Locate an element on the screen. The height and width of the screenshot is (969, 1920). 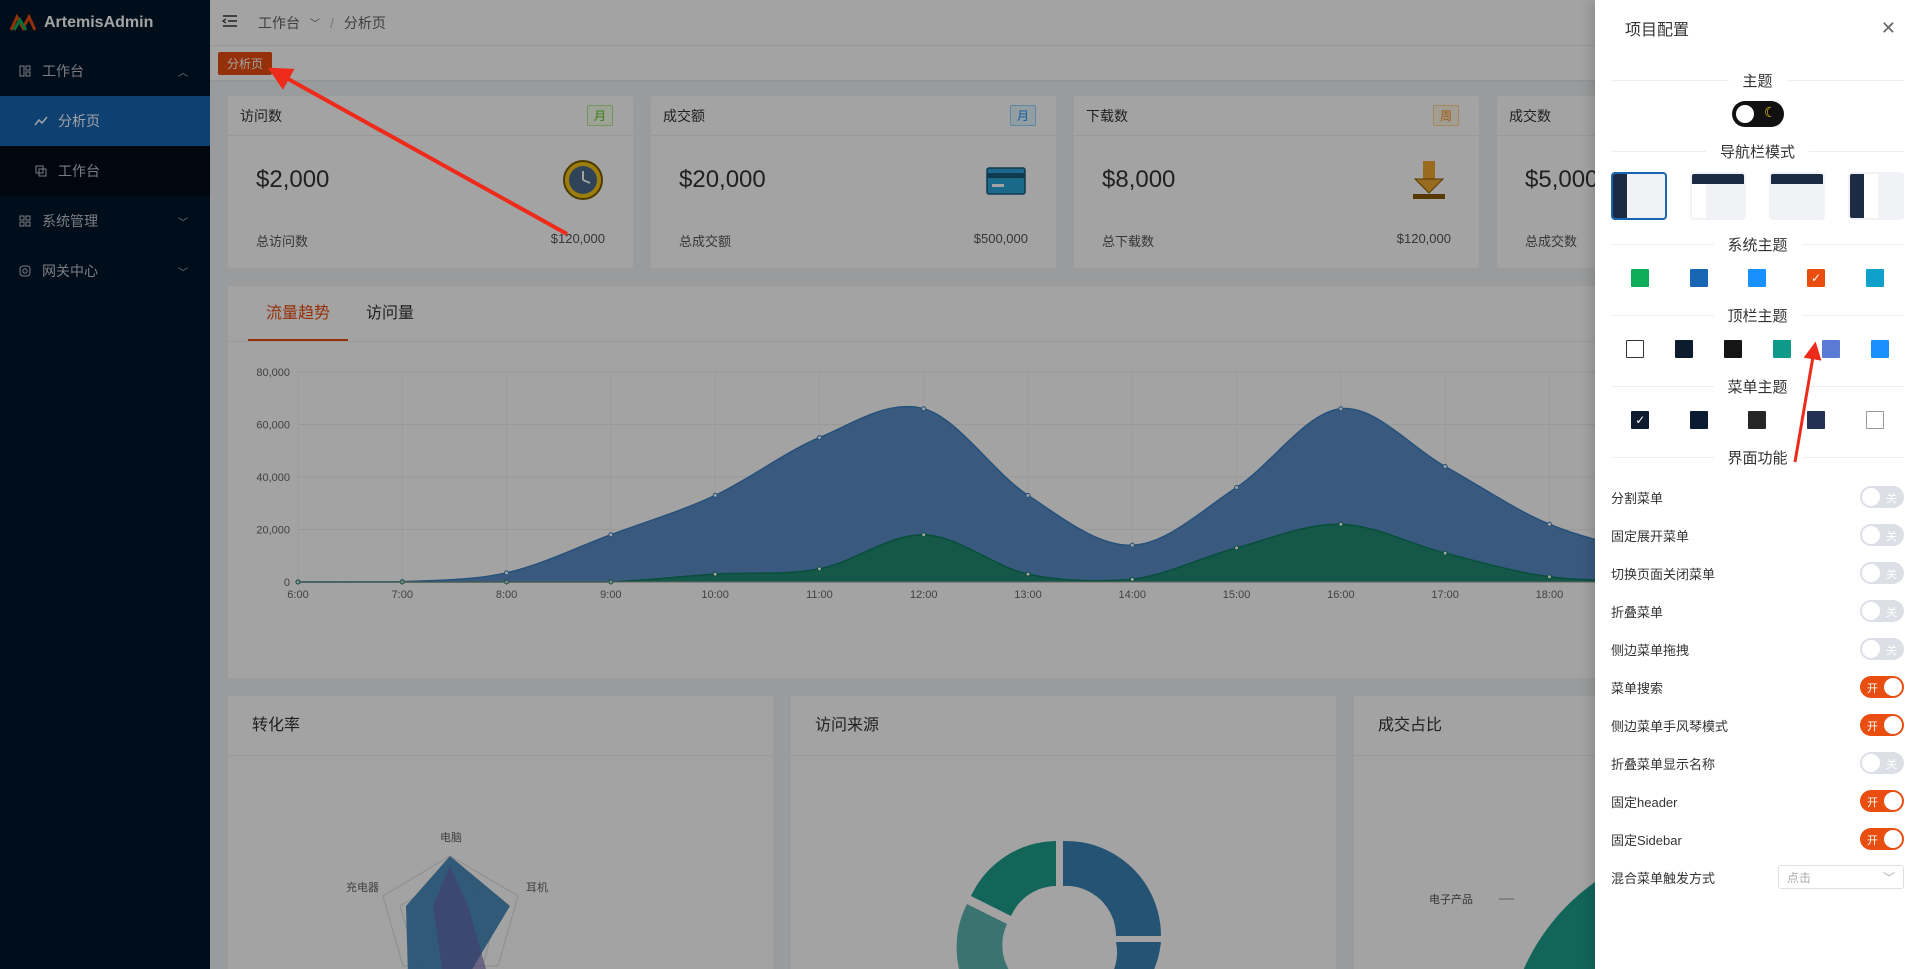
card-foot-label: 总成交额 is located at coordinates (705, 241).